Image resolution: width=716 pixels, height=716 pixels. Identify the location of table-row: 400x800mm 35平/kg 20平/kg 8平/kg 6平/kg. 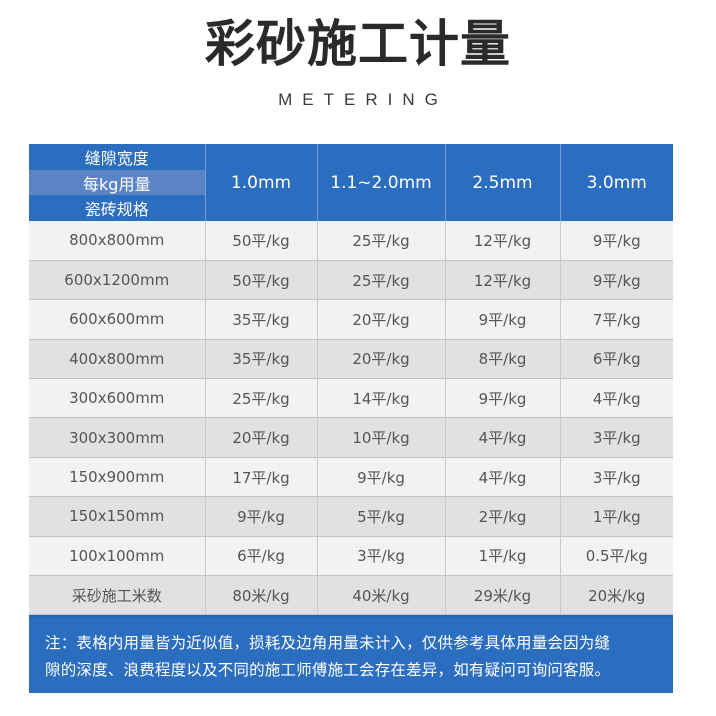
(351, 359).